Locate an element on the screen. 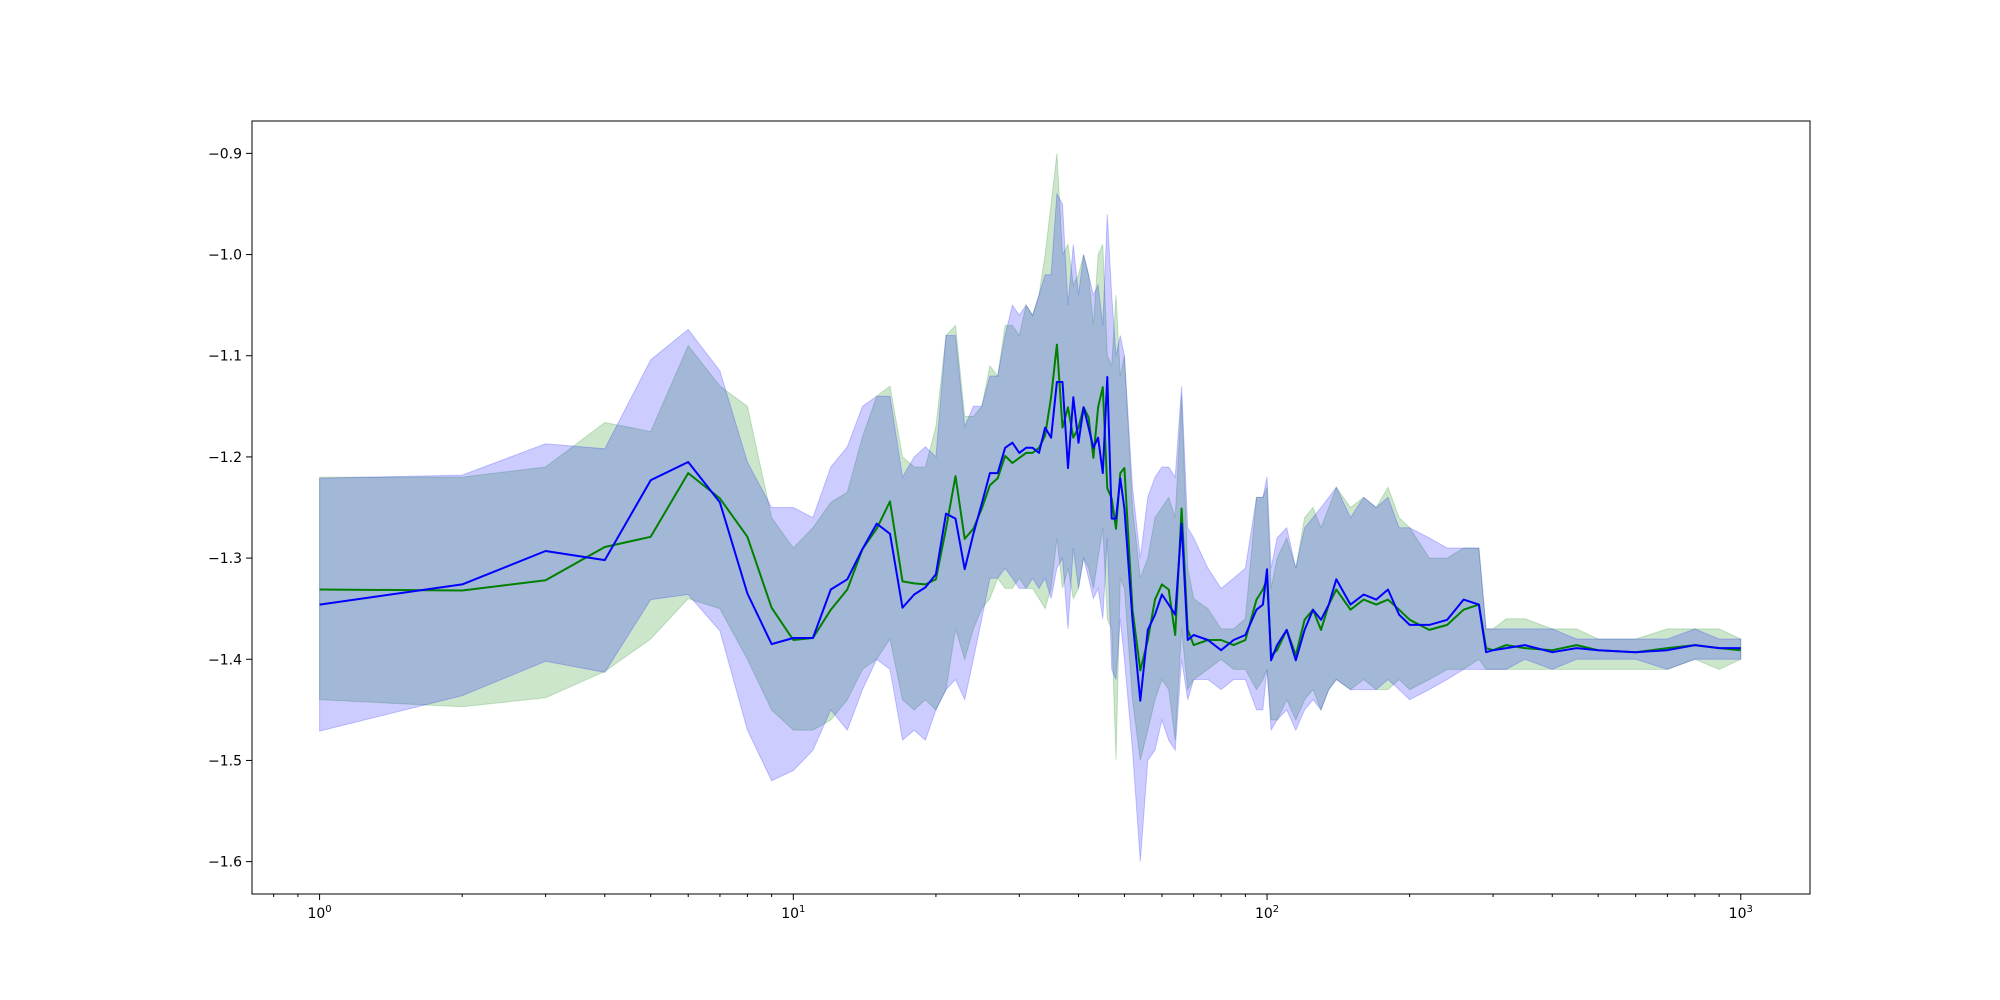  y-axis-ticks: −0.9 −1.0 −1.1 −1.2 −1.3 −1.4 −1.5 −1.6 is located at coordinates (230, 508).